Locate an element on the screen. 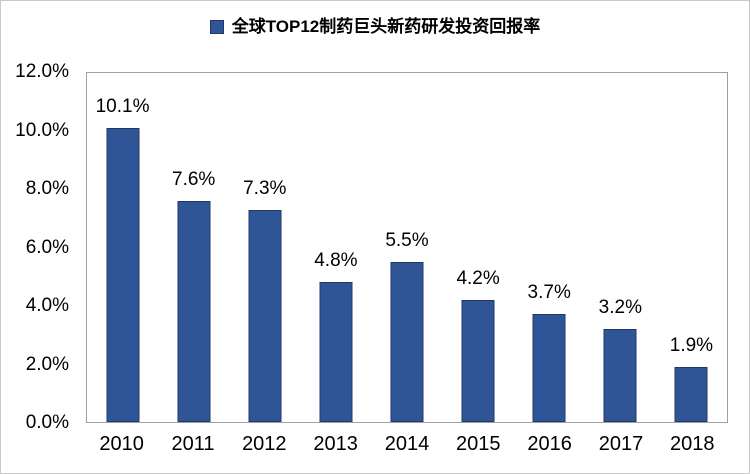 The image size is (750, 474). bar-slot: 7.6% is located at coordinates (193, 247).